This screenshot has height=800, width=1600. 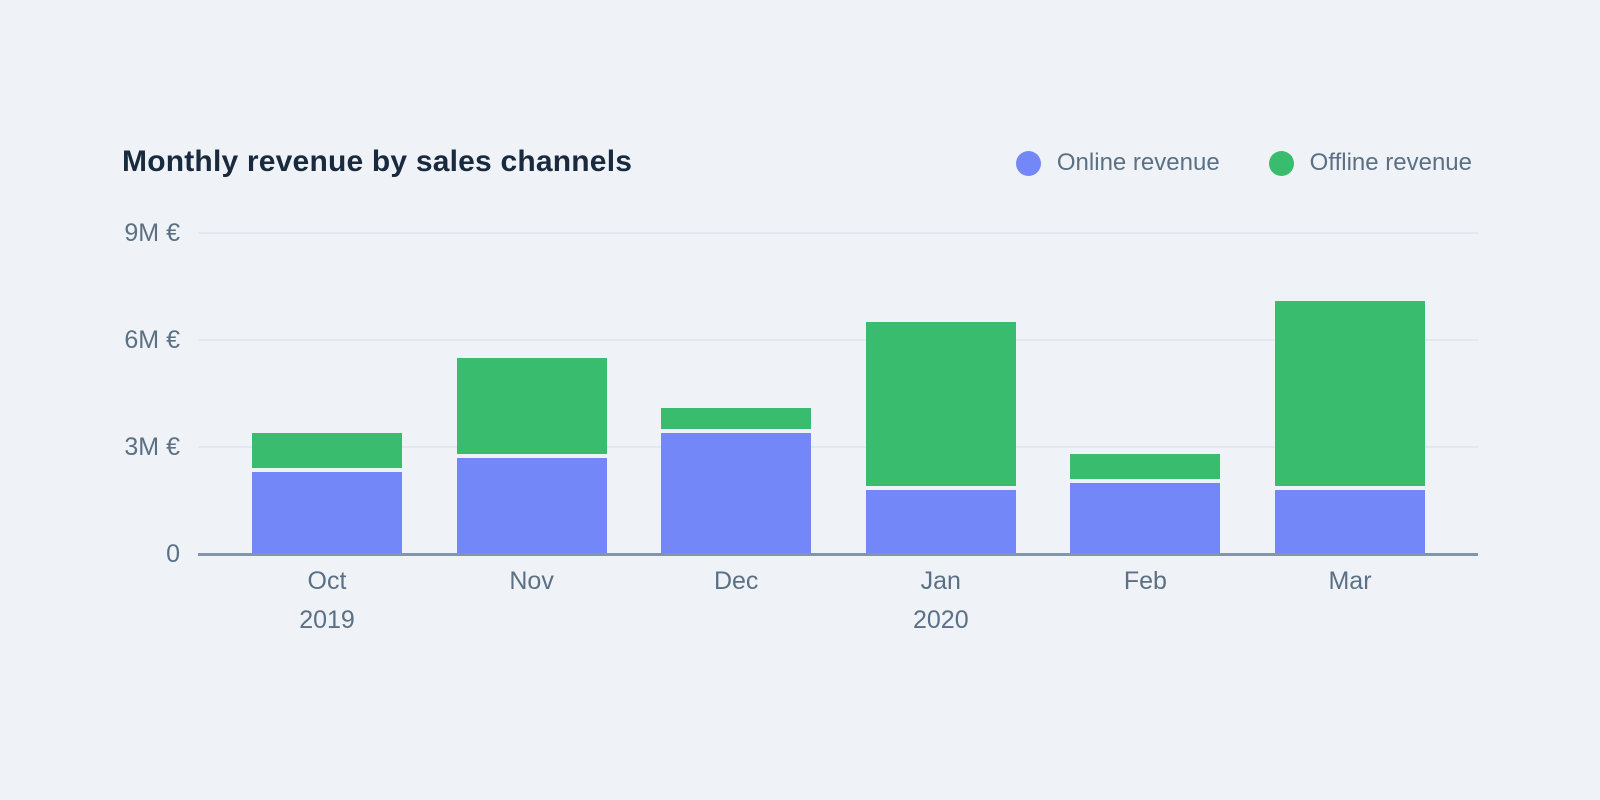 I want to click on bar-segment-online-dec, so click(x=736, y=493).